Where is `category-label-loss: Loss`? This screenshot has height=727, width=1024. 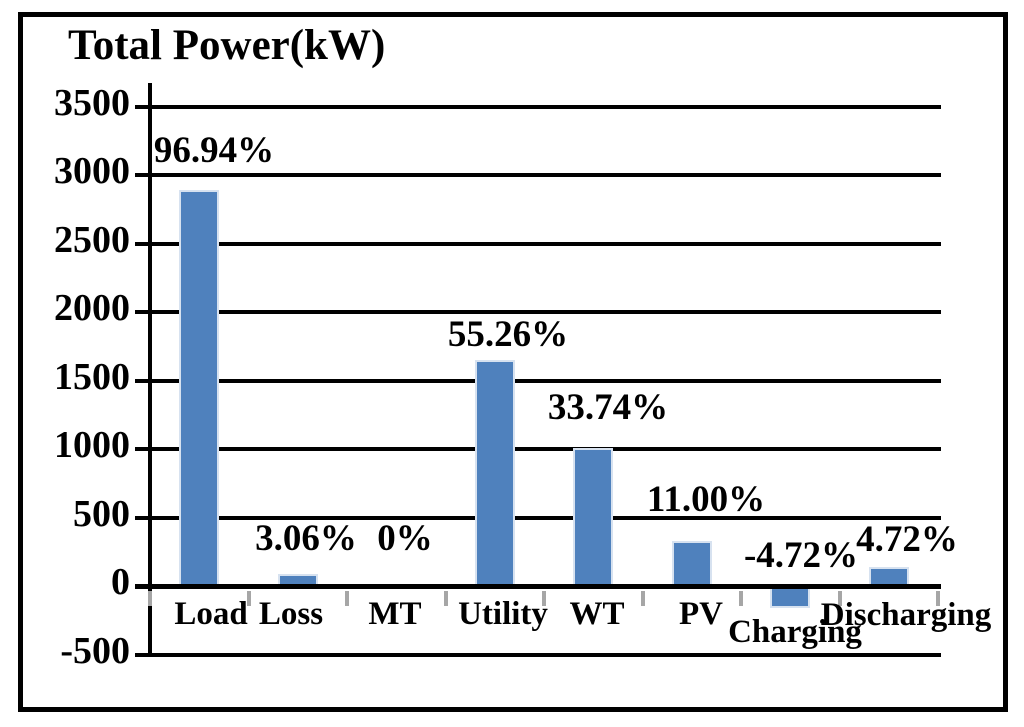
category-label-loss: Loss is located at coordinates (291, 614).